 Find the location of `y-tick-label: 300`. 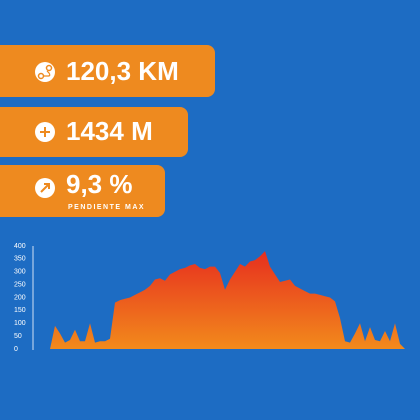

y-tick-label: 300 is located at coordinates (20, 272).